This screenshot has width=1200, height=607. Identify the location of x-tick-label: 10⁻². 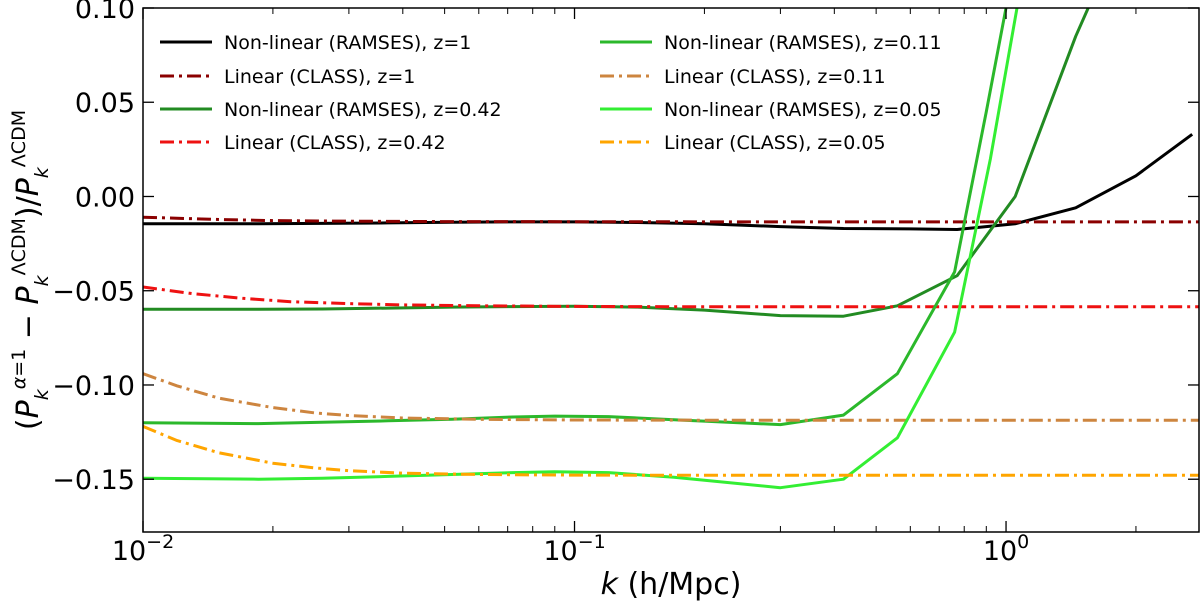
(143, 549).